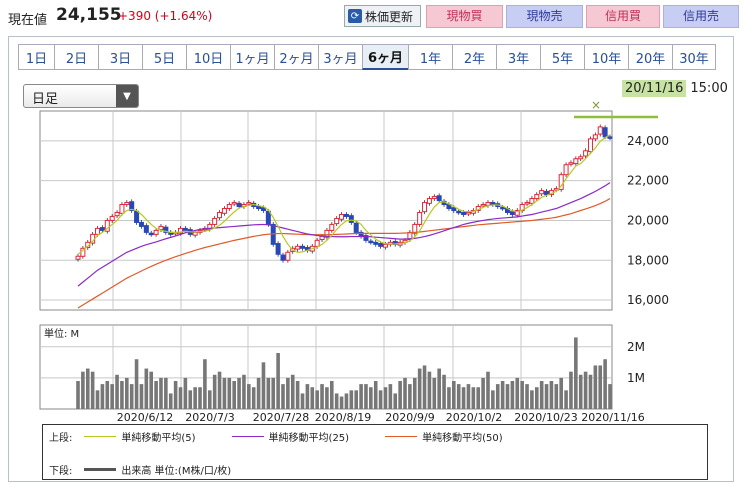 The width and height of the screenshot is (743, 484). I want to click on tab-3m: 3ヶ月, so click(340, 57).